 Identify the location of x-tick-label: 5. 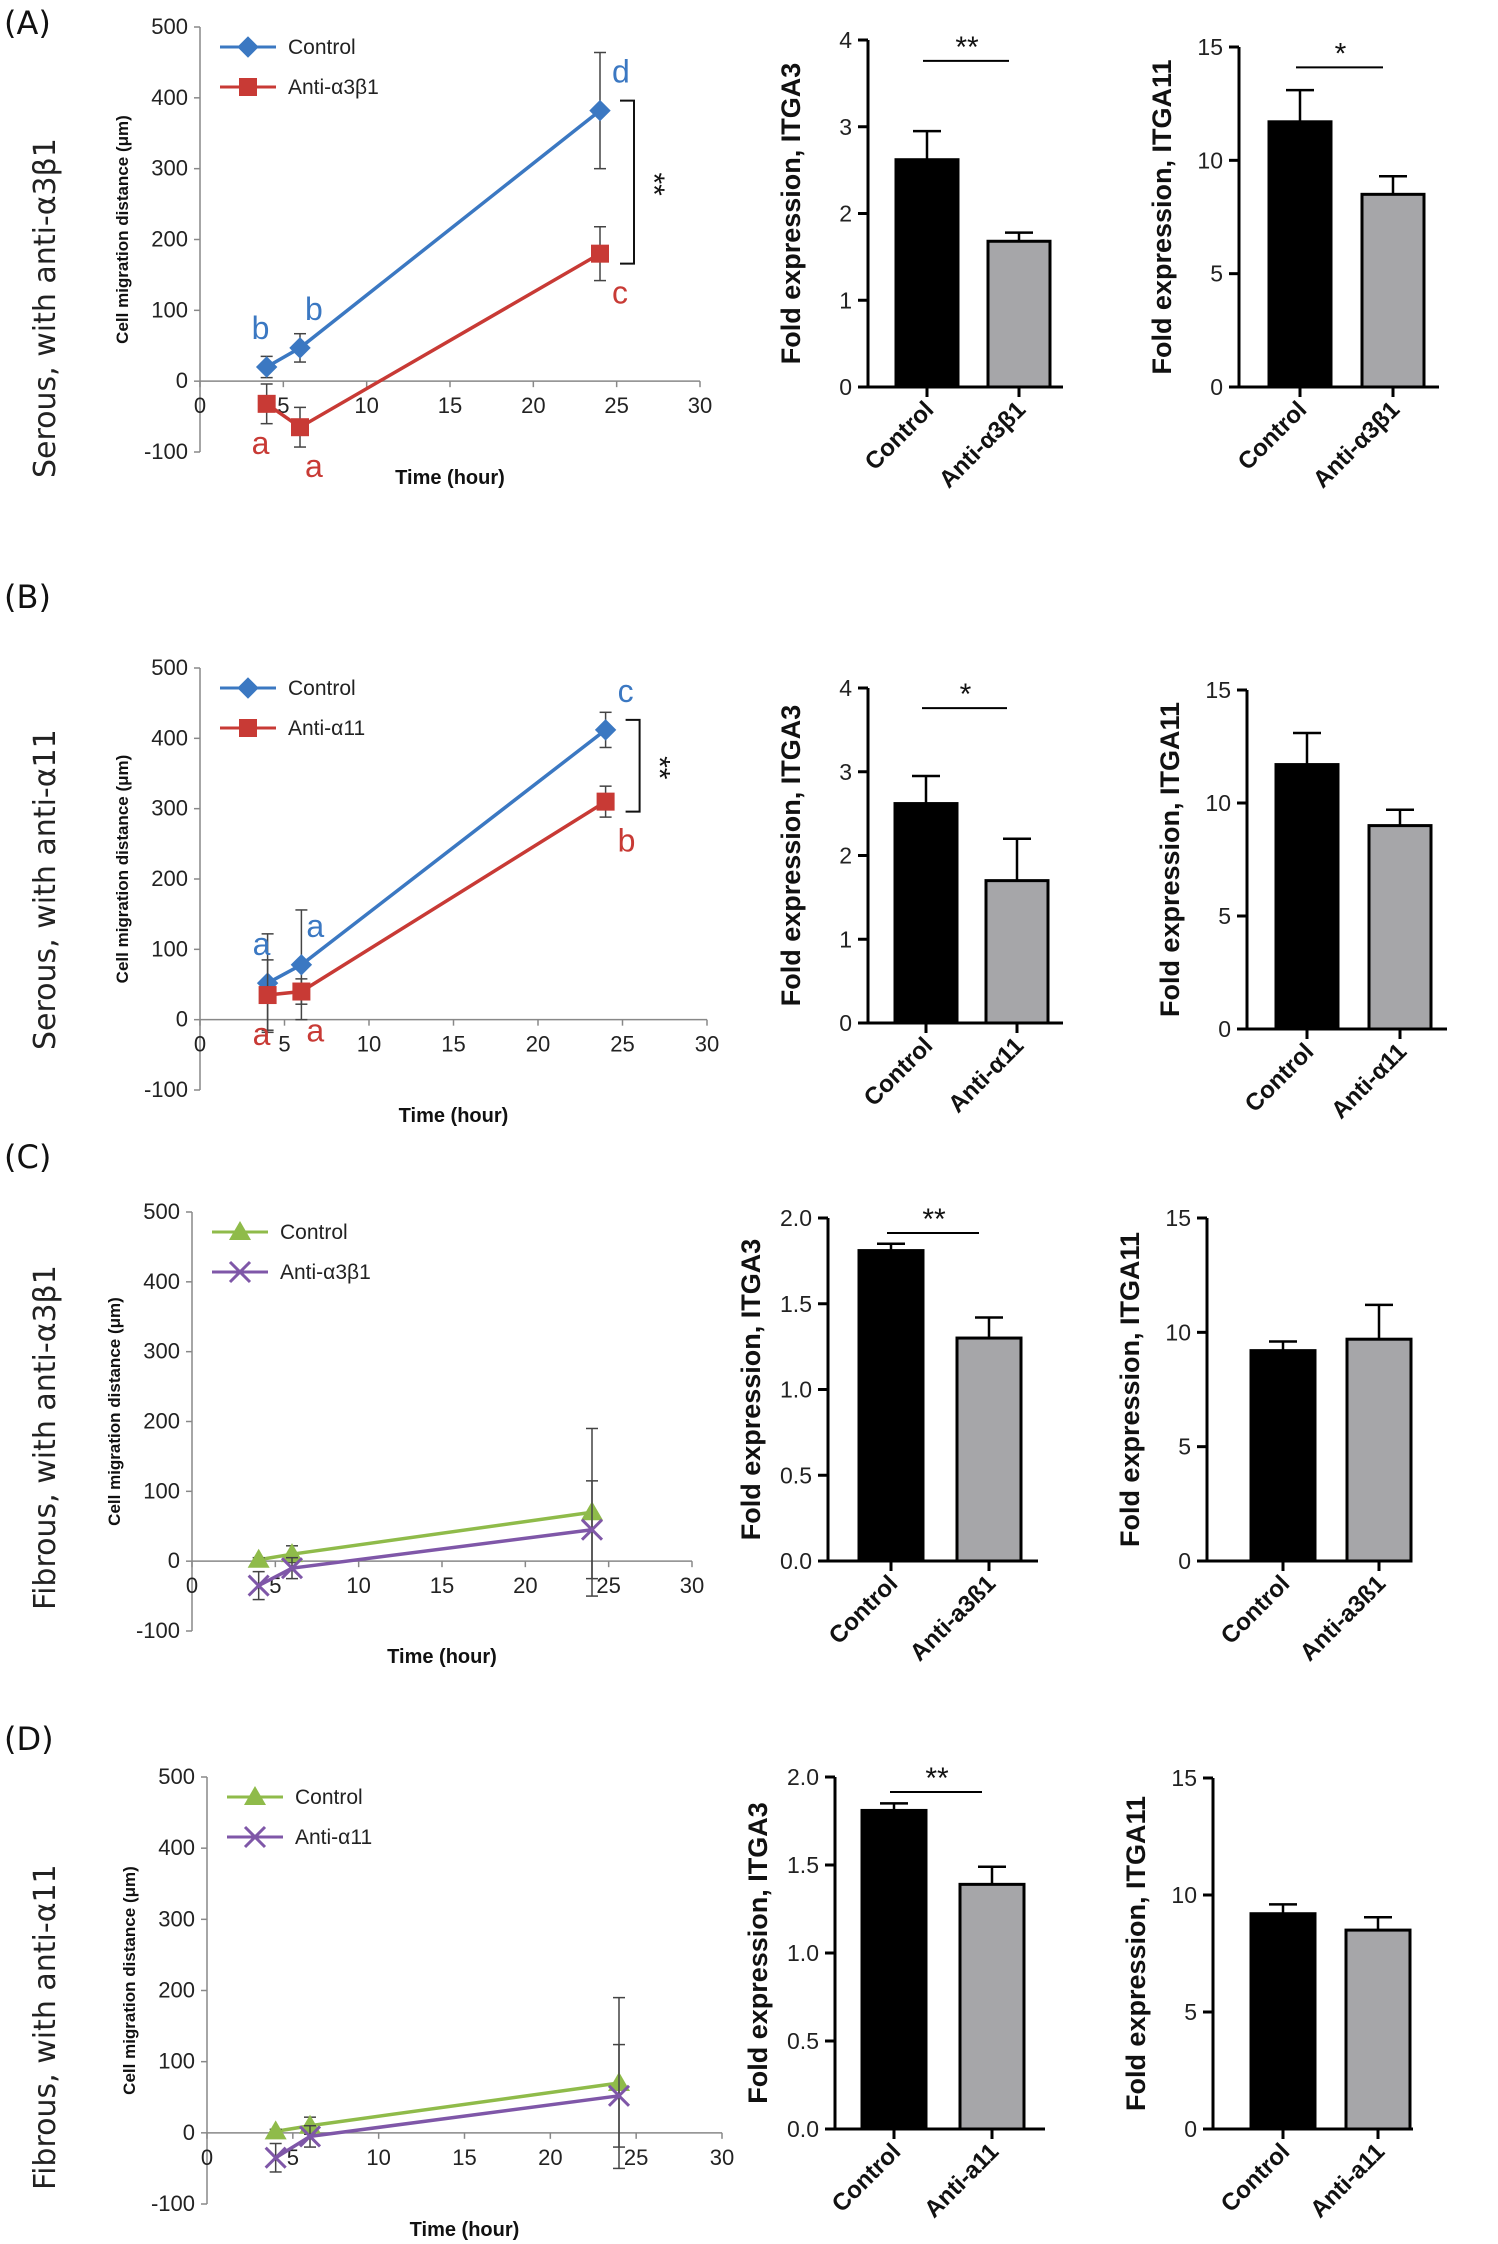
(293, 2157).